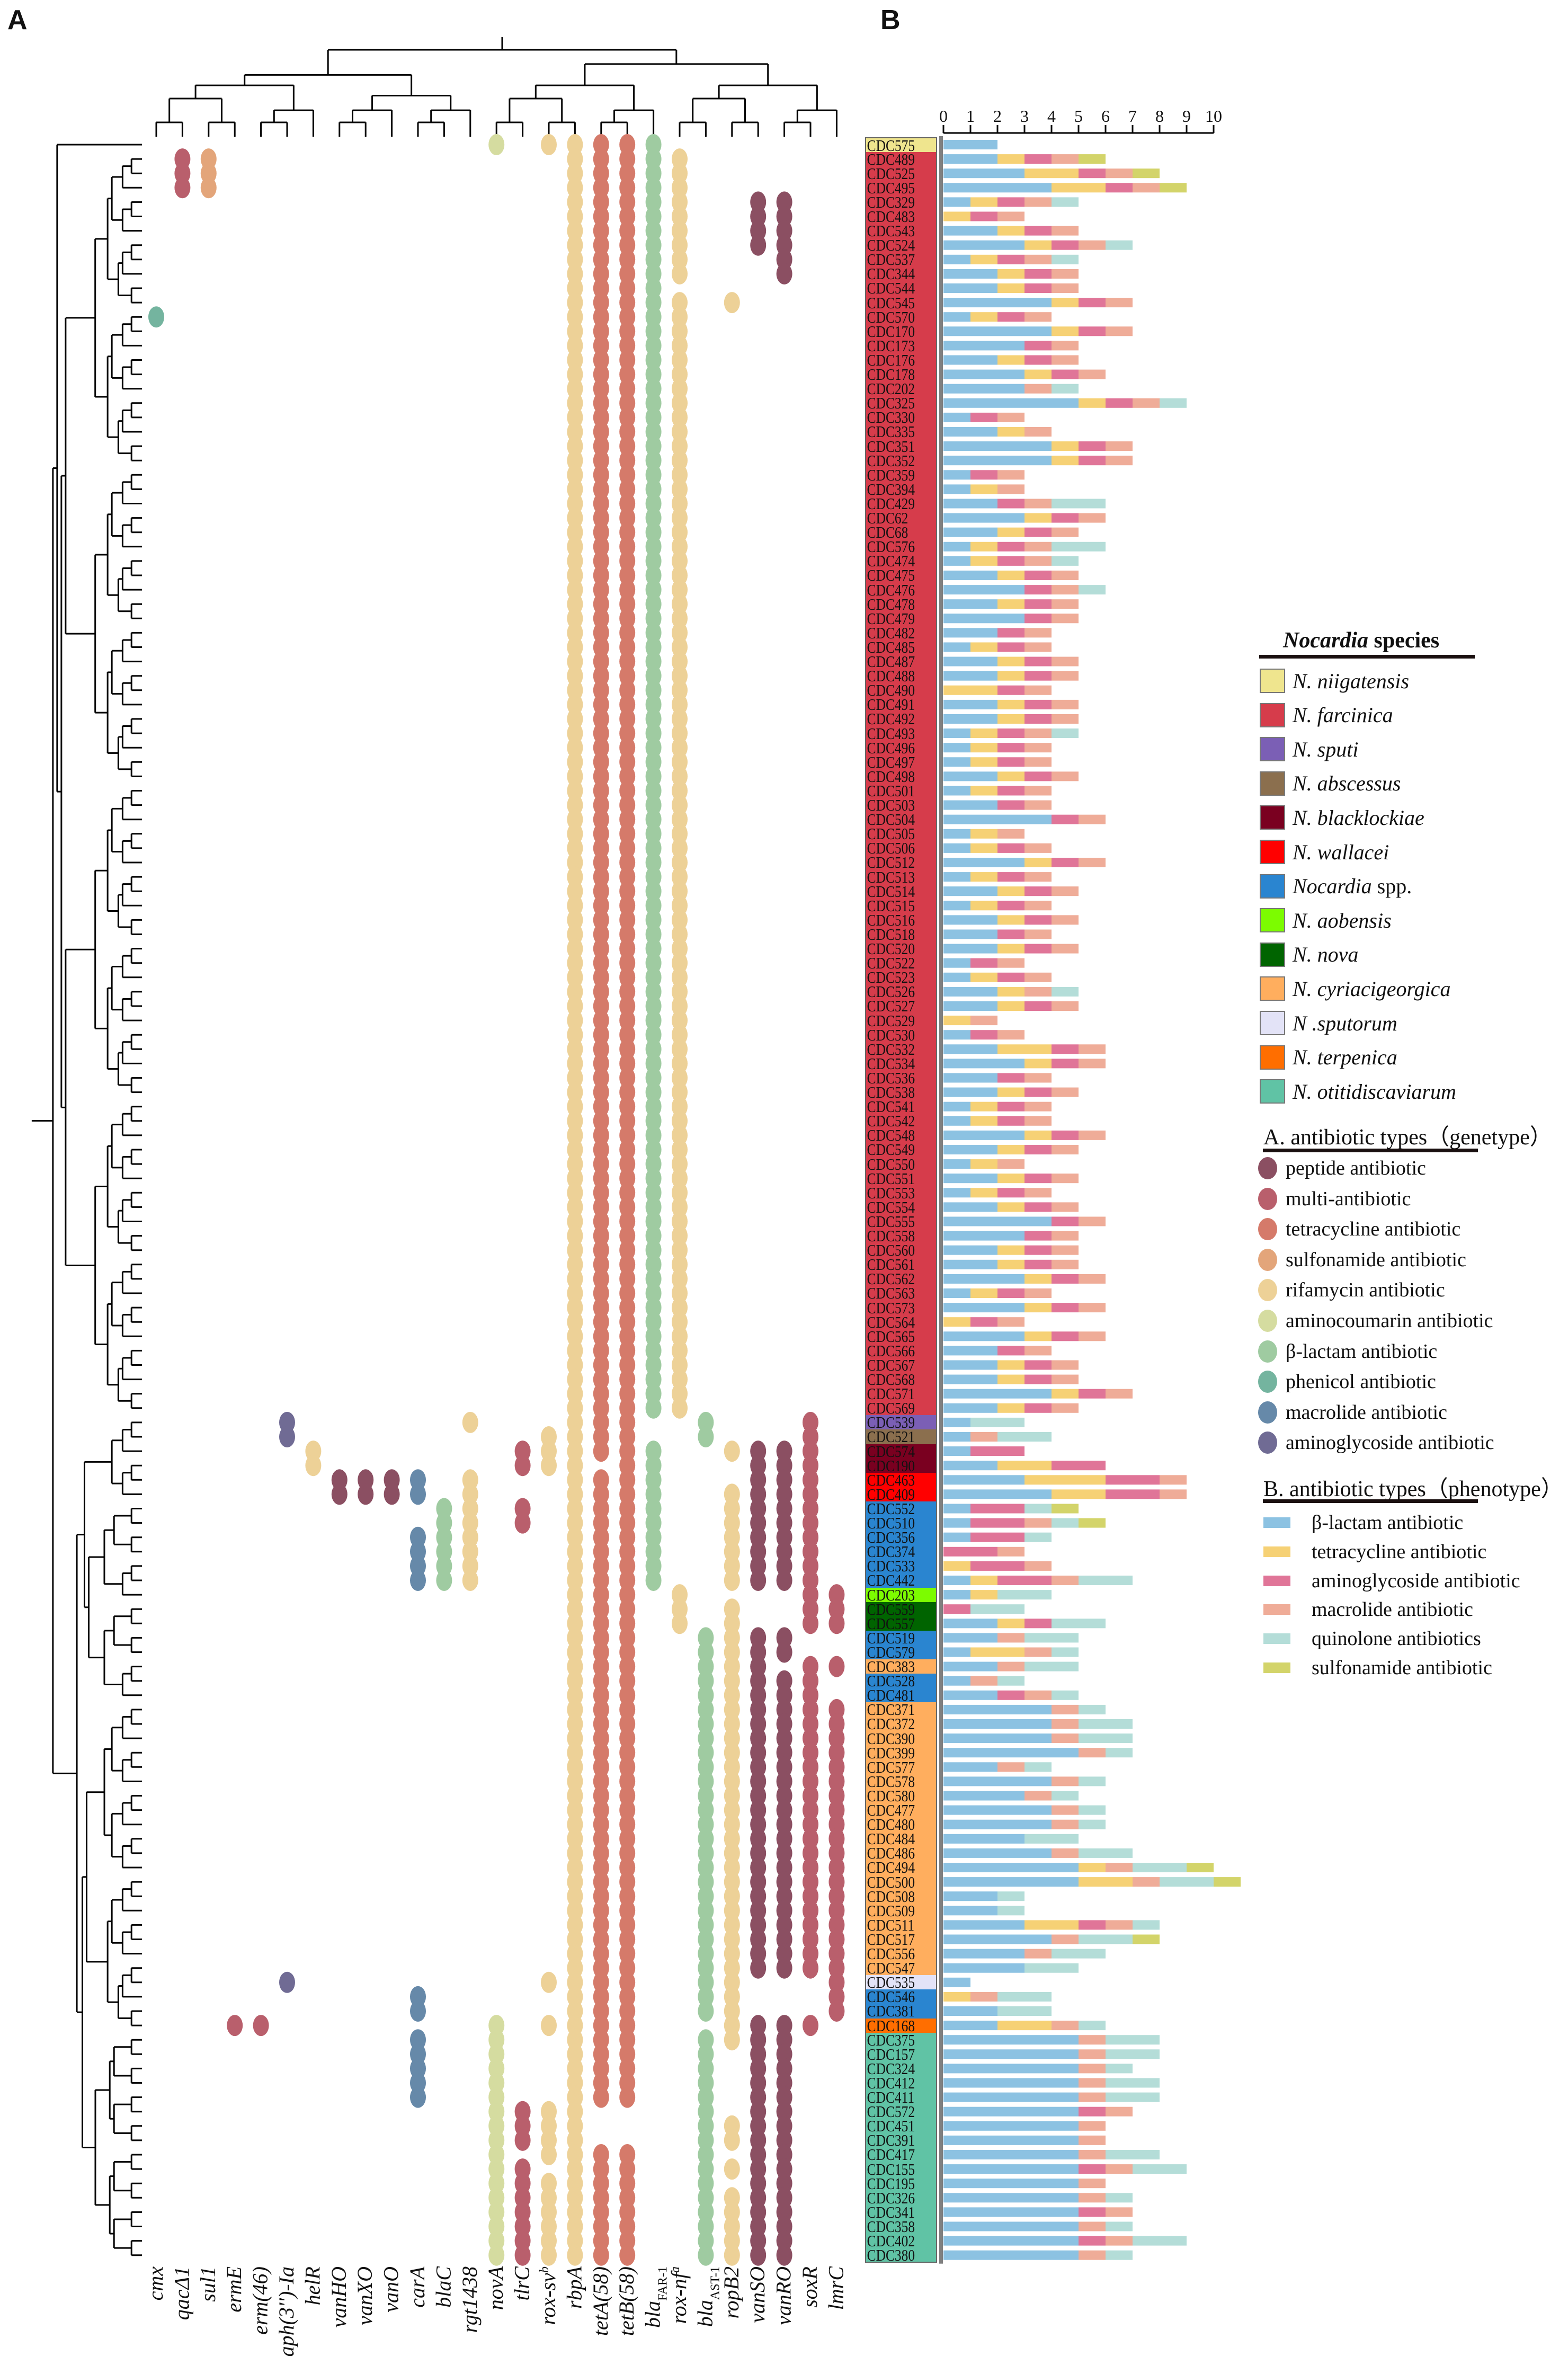  I want to click on isolate-label: CDC578, so click(901, 1781).